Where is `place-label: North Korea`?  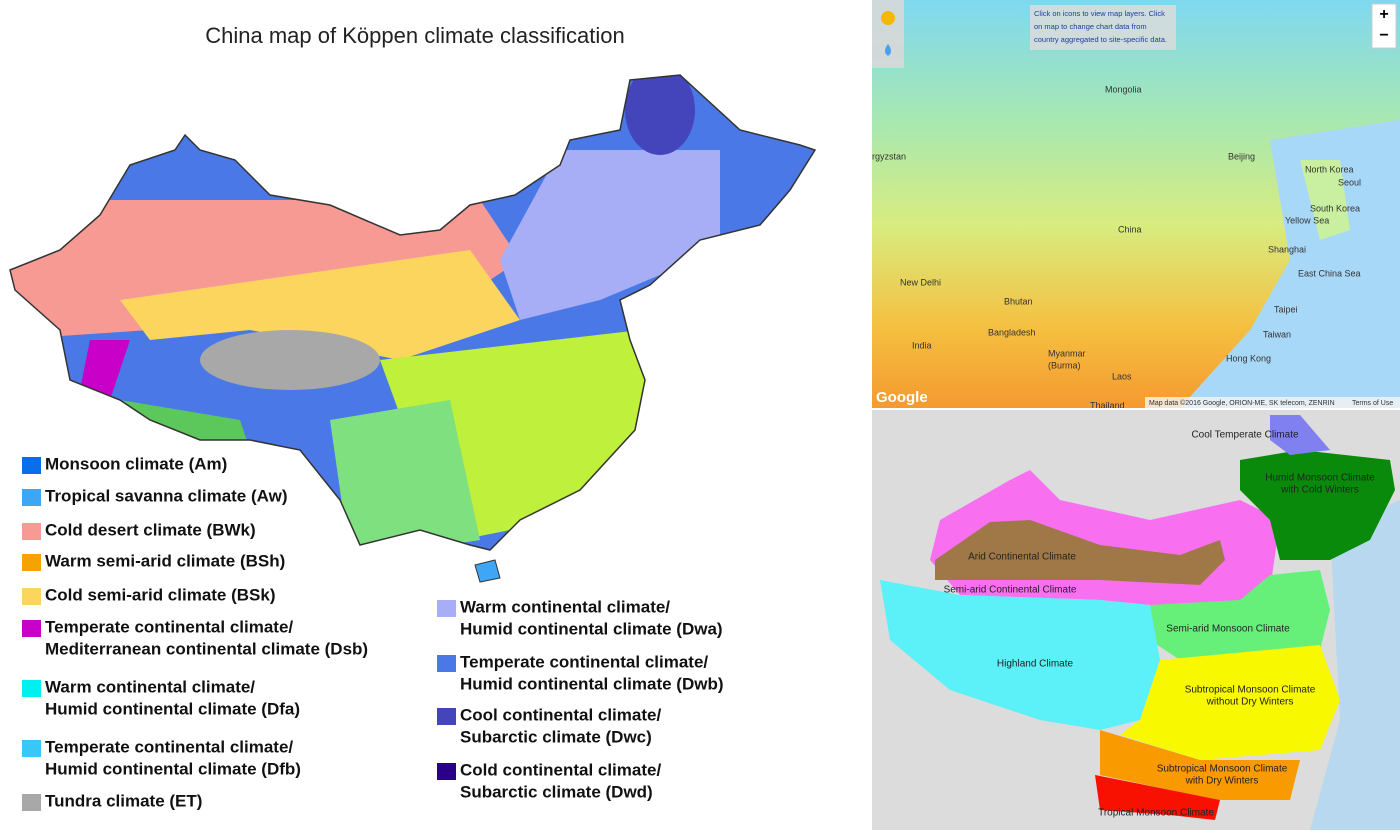 place-label: North Korea is located at coordinates (1329, 169).